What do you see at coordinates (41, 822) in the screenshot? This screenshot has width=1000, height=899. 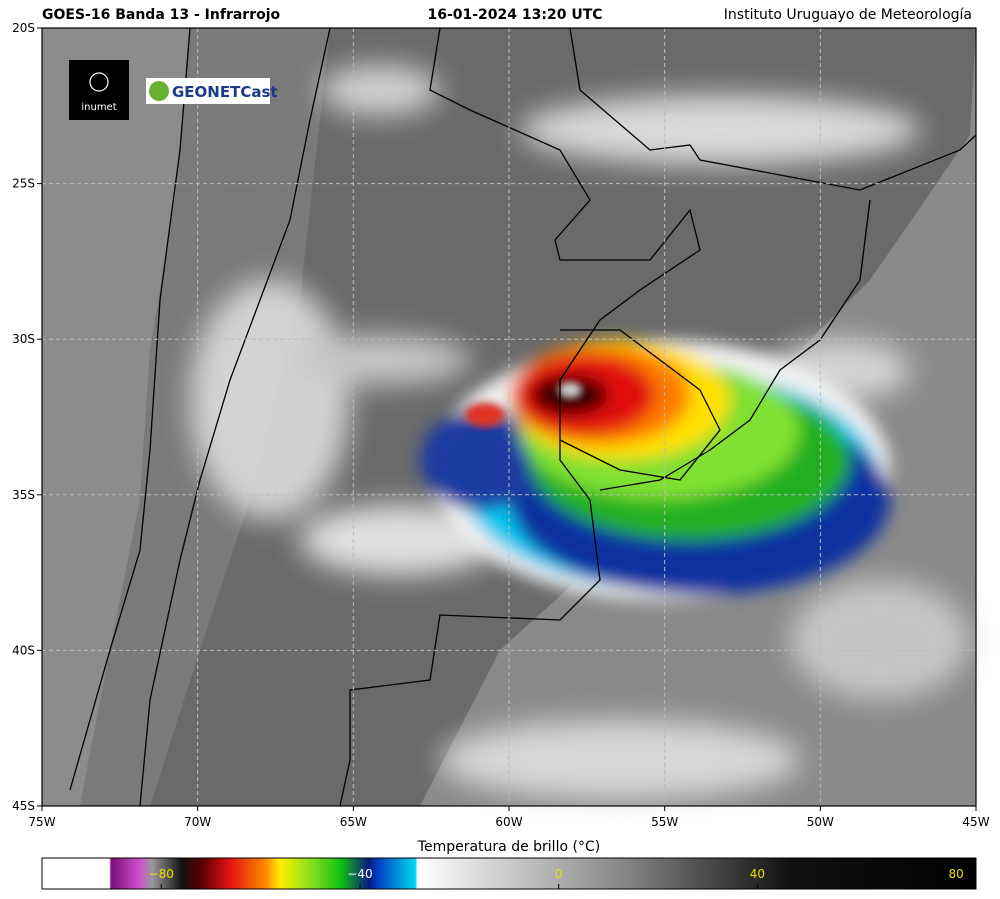 I see `x-tick-label: 75W` at bounding box center [41, 822].